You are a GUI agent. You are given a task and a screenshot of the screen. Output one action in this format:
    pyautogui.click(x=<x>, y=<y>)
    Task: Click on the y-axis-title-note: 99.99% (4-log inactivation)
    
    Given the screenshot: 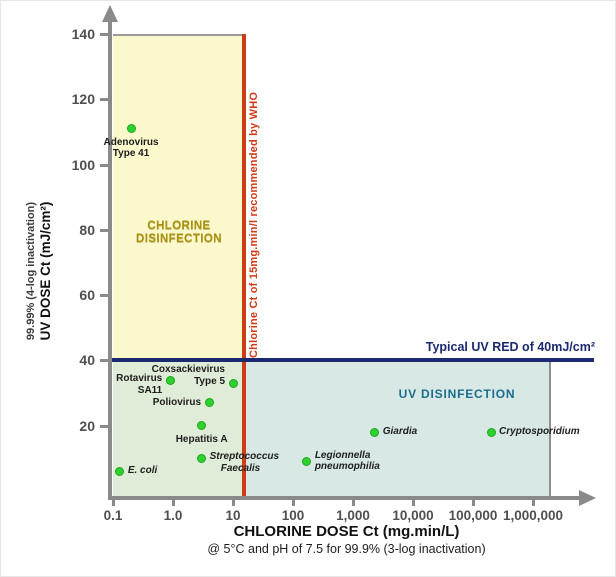 What is the action you would take?
    pyautogui.click(x=31, y=271)
    